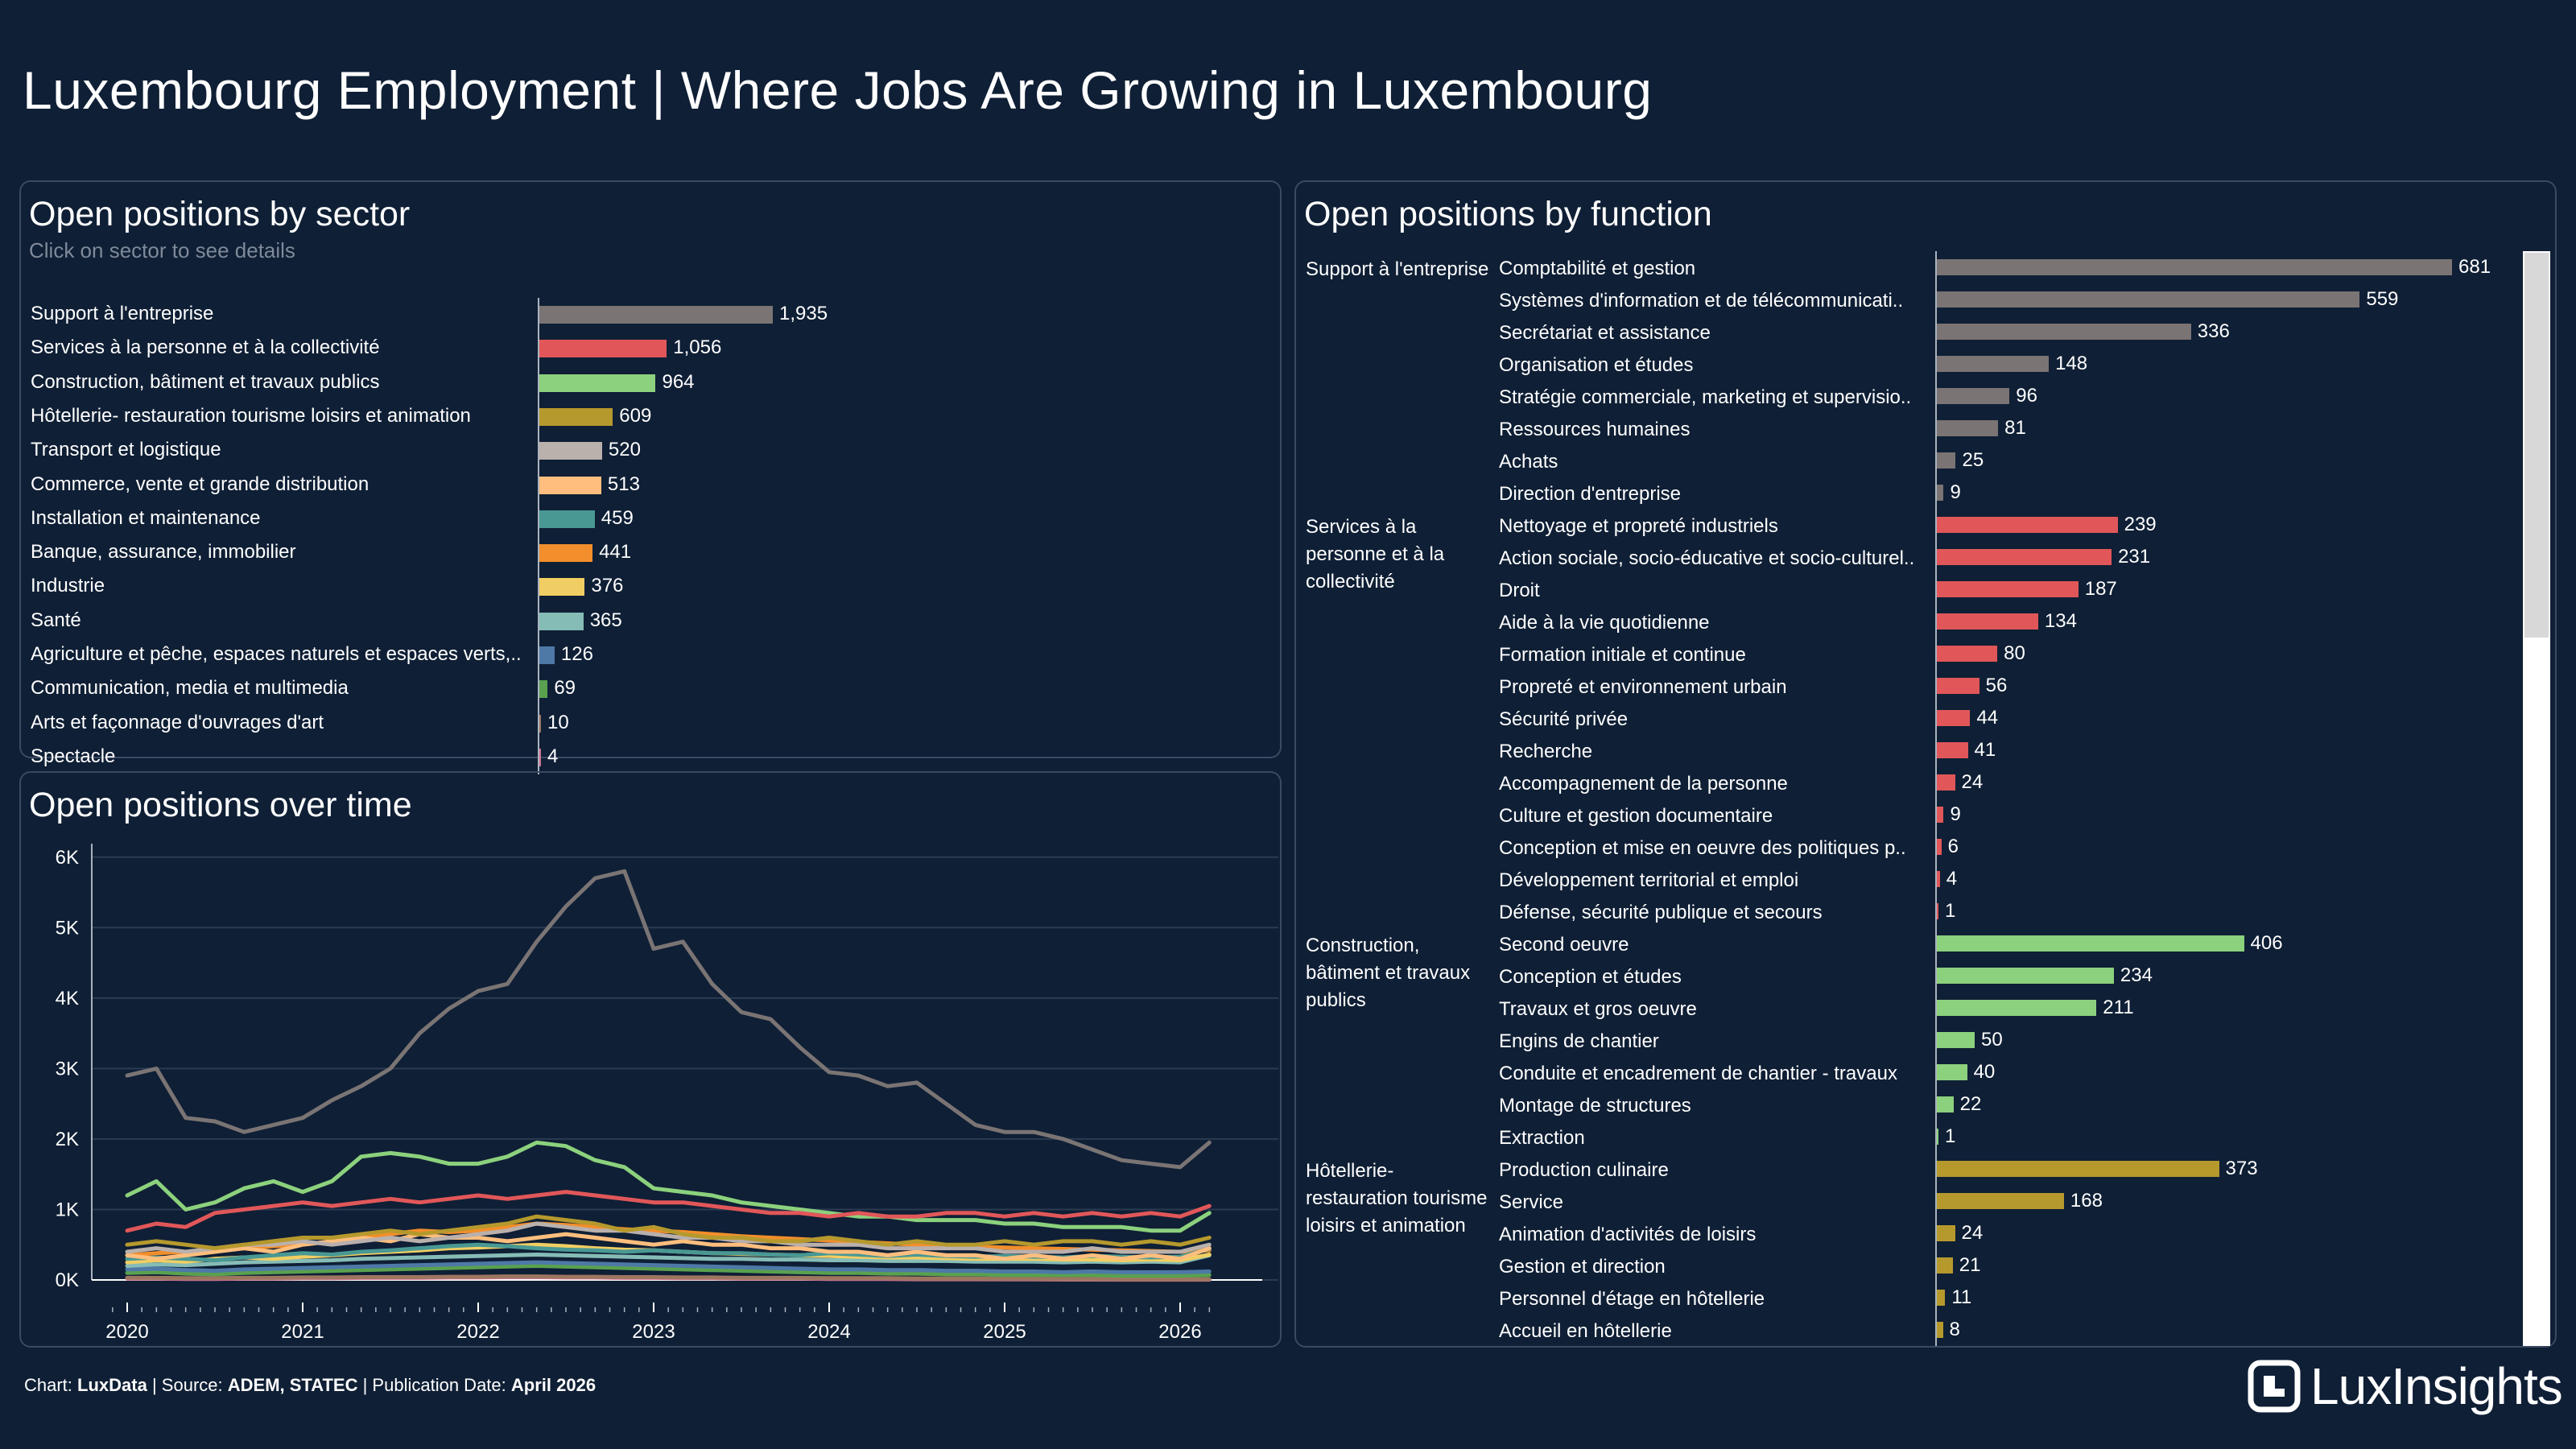 This screenshot has width=2576, height=1449. Describe the element at coordinates (1564, 945) in the screenshot. I see `function-label: Second oeuvre` at that location.